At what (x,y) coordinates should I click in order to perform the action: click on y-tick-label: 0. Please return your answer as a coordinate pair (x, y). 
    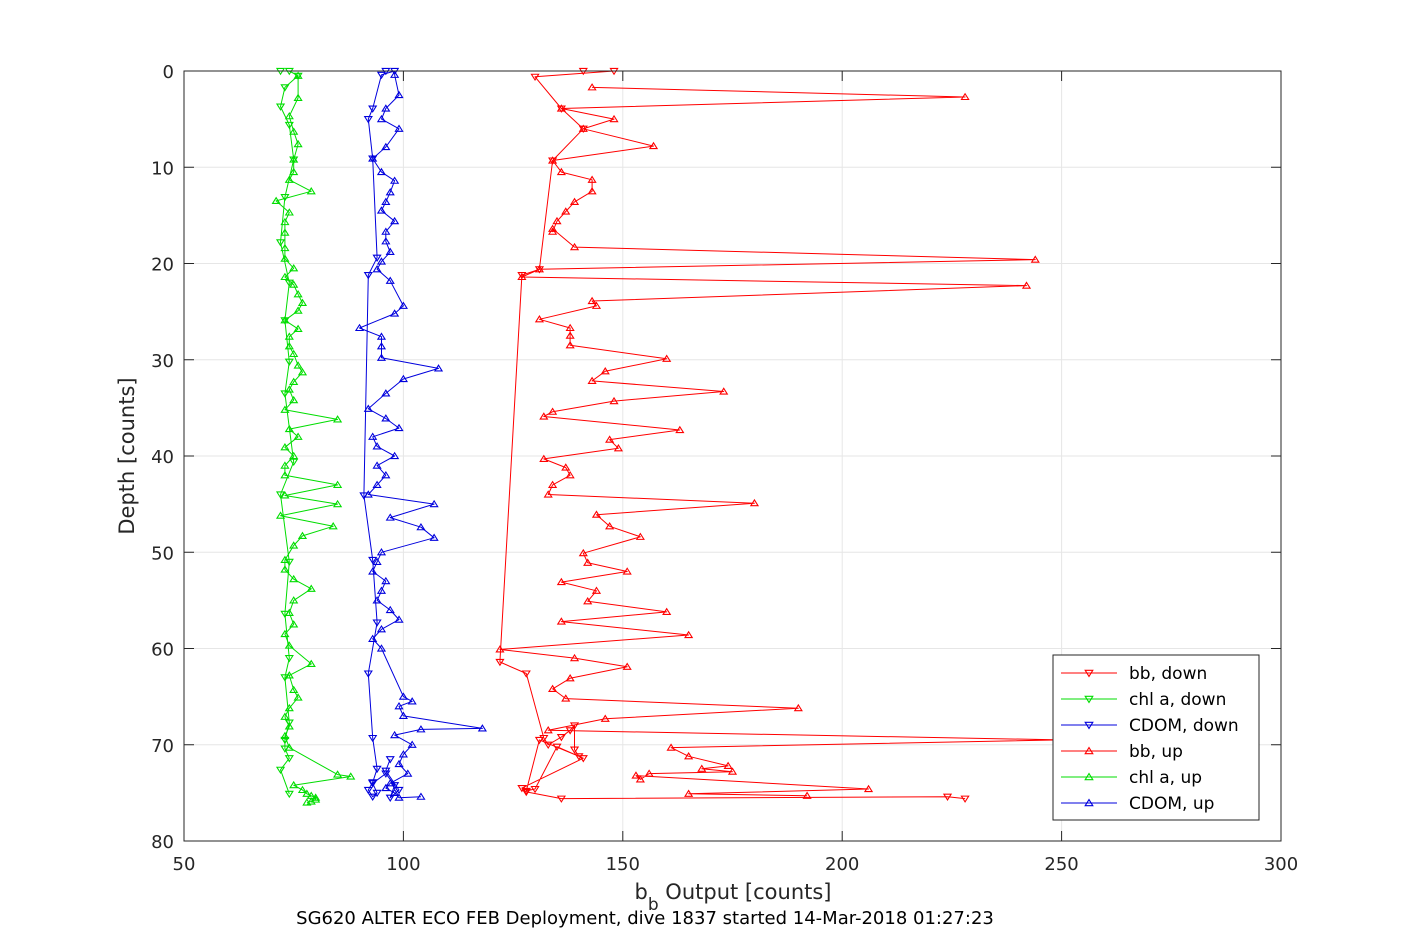
    Looking at the image, I should click on (168, 72).